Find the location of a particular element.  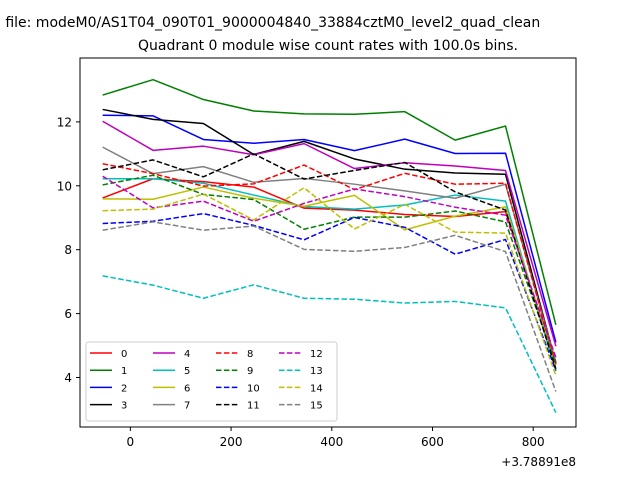

legend-label-8: 8 is located at coordinates (250, 354).